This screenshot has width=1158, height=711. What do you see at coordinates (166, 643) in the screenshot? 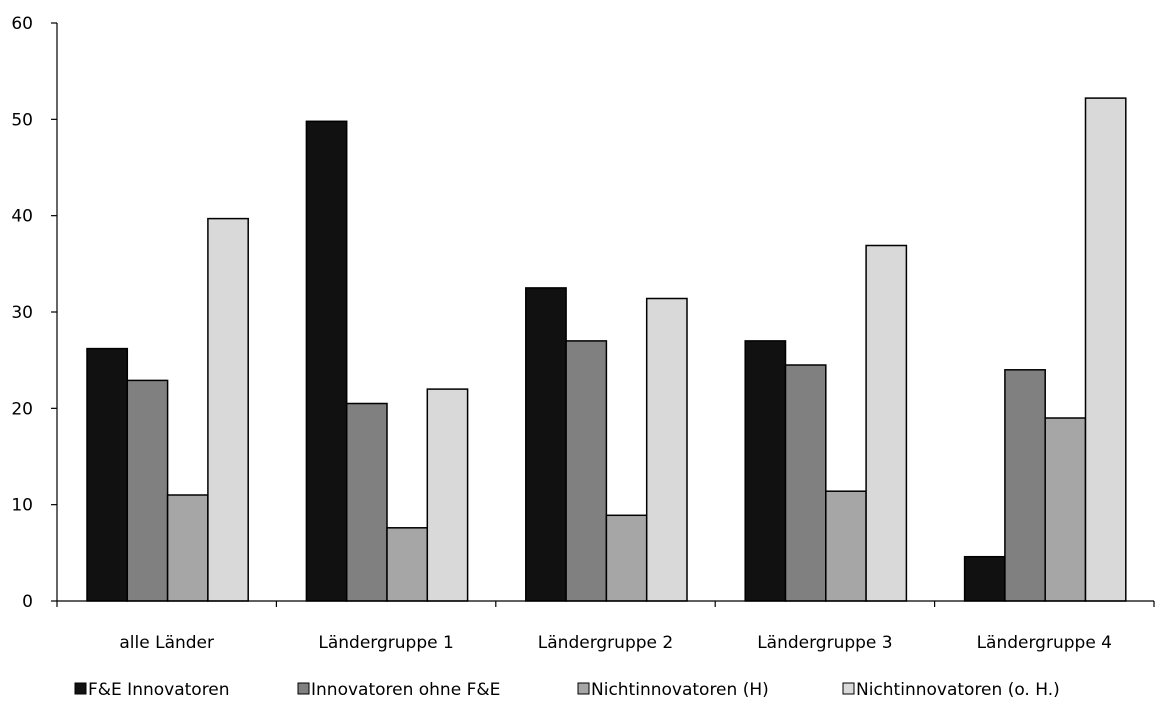
I see `x-tick-label: alle Länder` at bounding box center [166, 643].